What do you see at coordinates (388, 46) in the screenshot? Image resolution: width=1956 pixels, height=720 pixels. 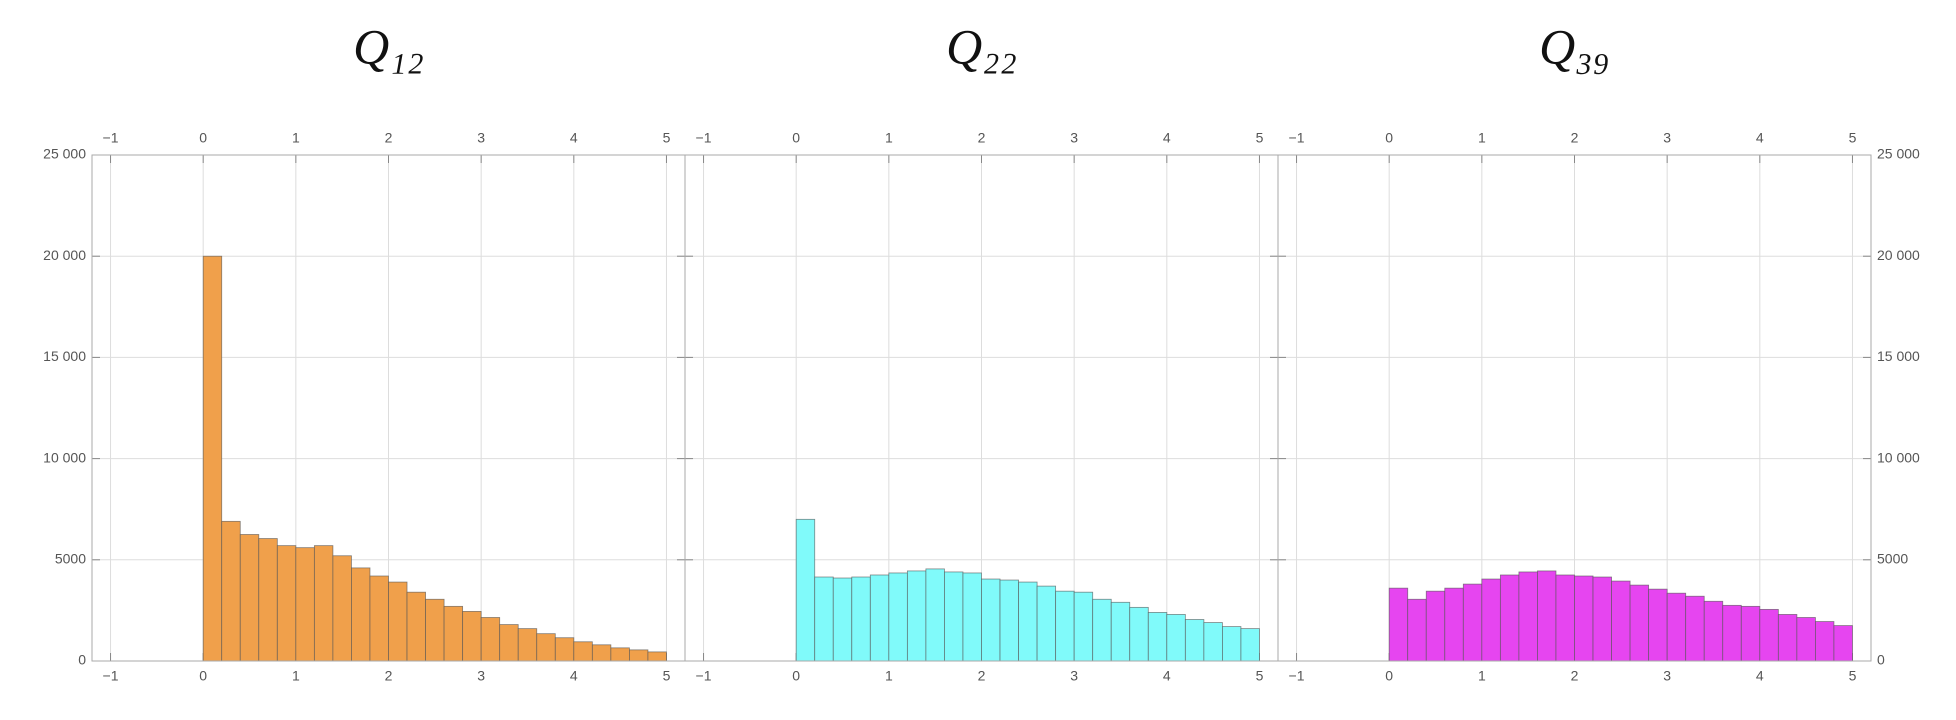 I see `chart-title: Q₁₂` at bounding box center [388, 46].